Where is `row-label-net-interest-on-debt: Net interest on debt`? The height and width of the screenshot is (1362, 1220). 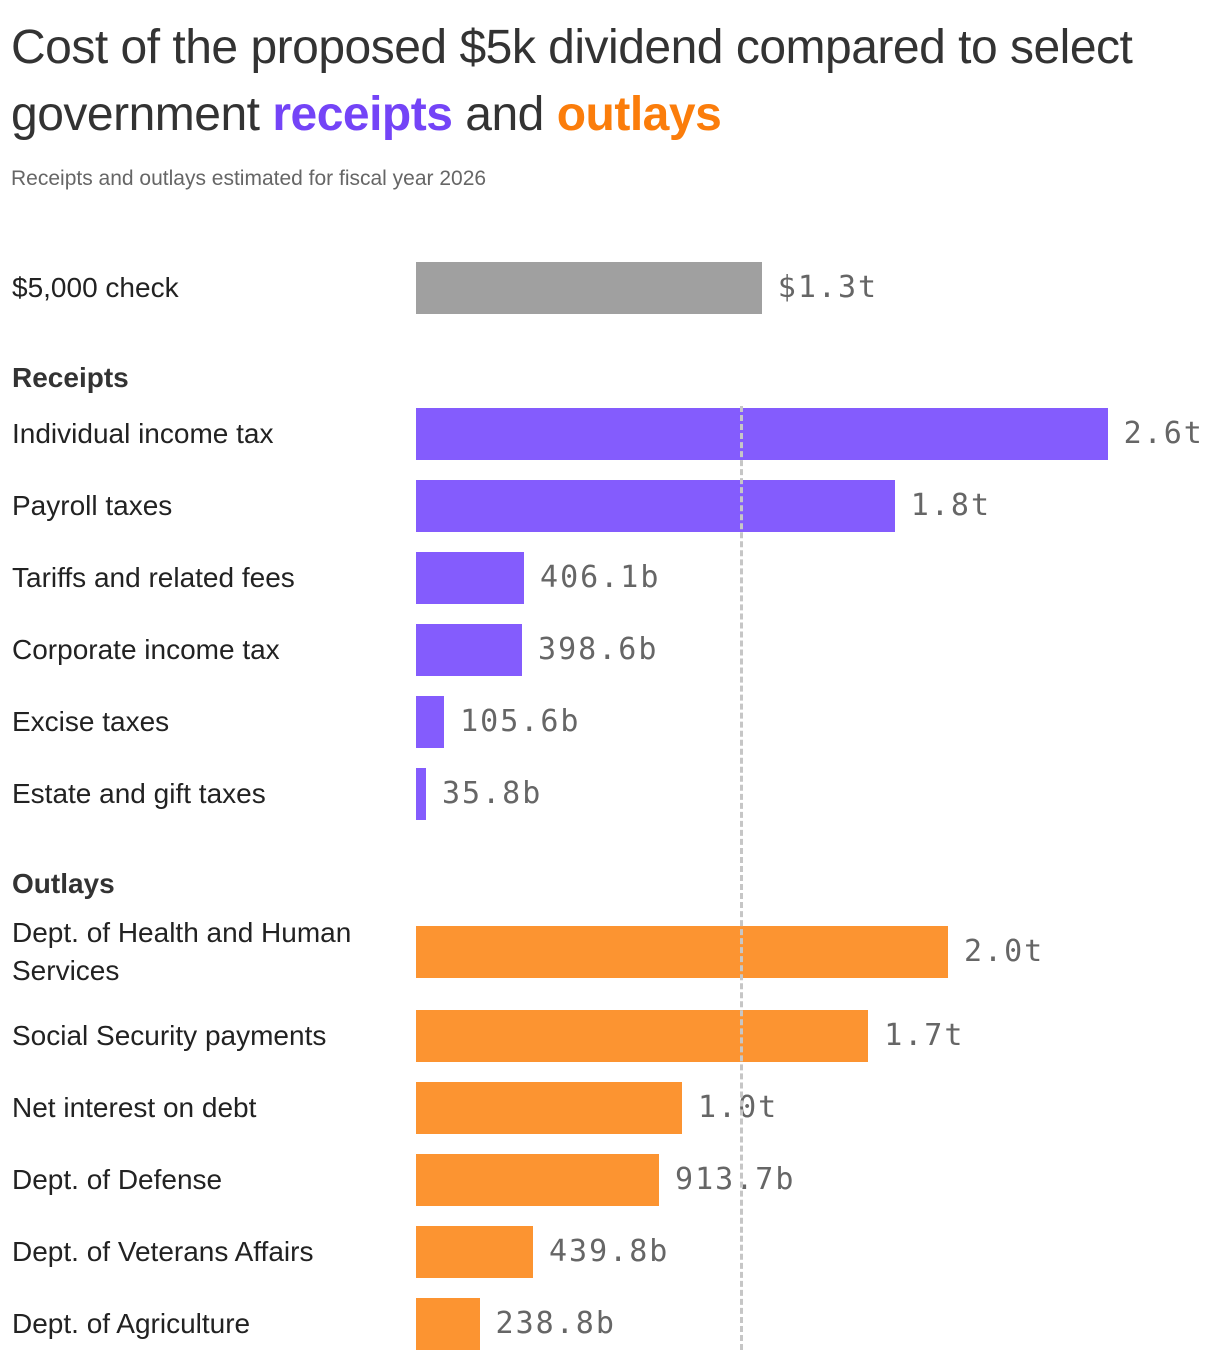
row-label-net-interest-on-debt: Net interest on debt is located at coordinates (134, 1107).